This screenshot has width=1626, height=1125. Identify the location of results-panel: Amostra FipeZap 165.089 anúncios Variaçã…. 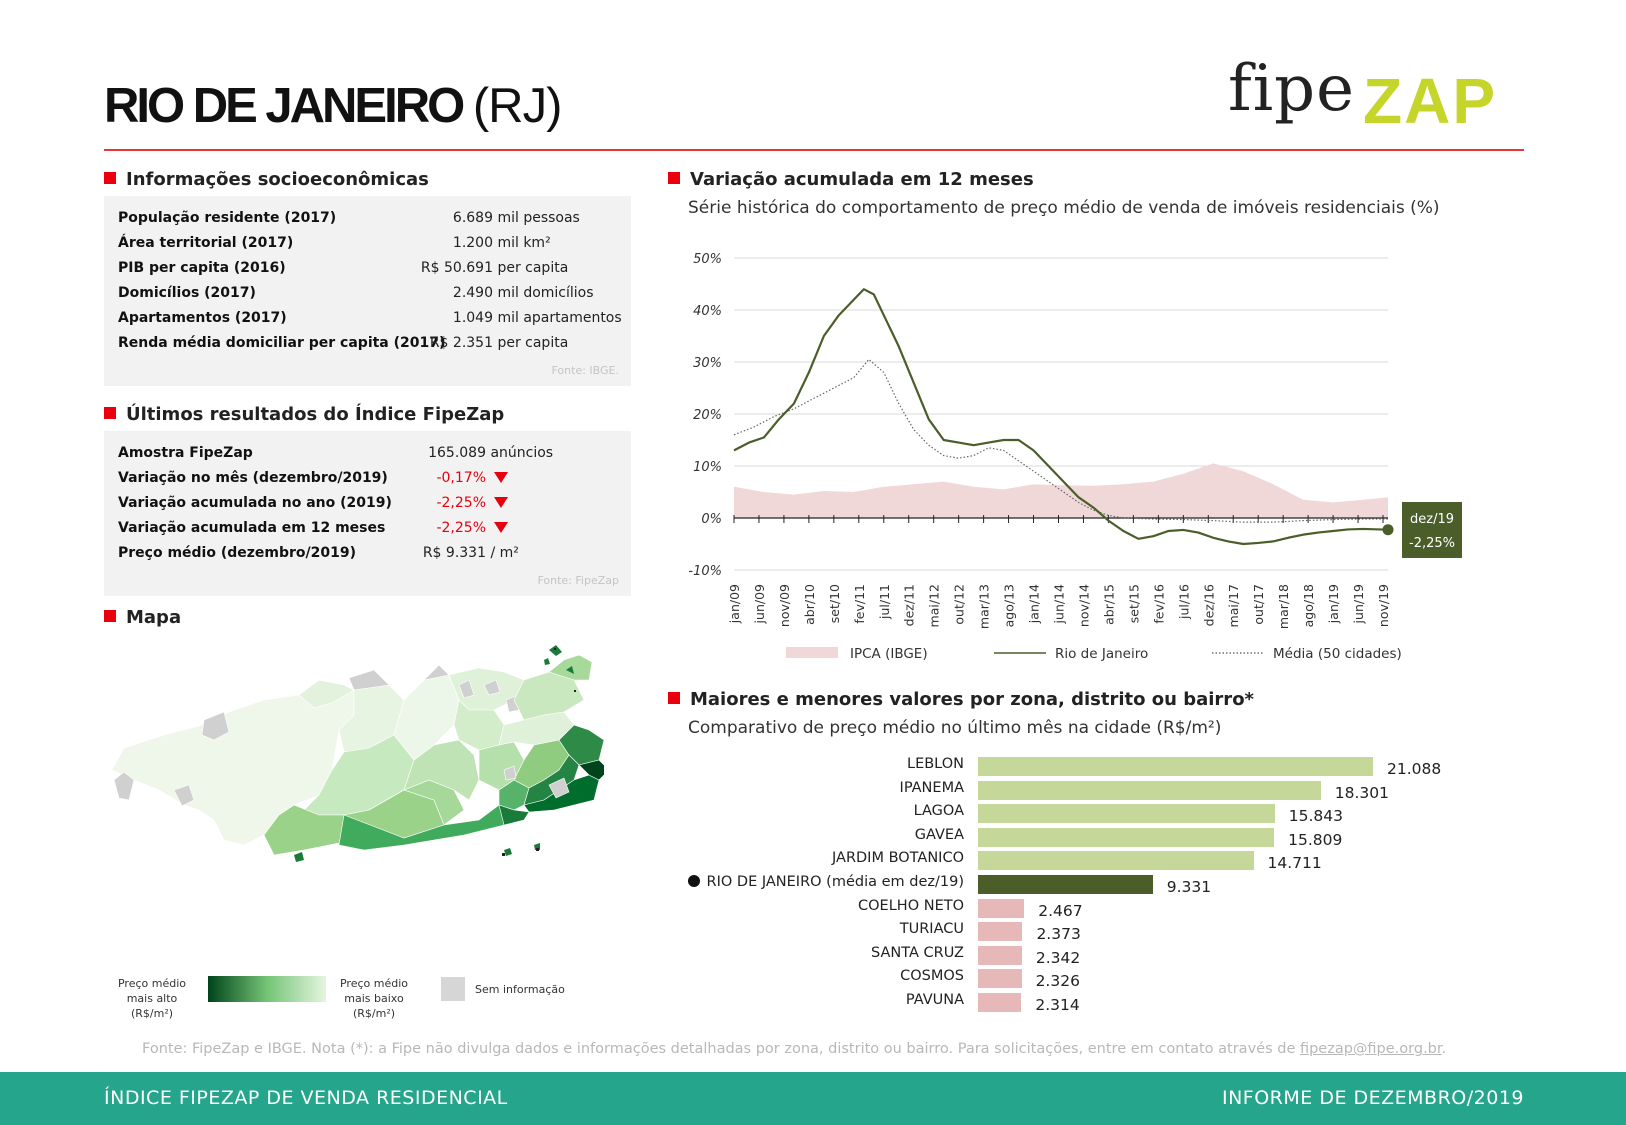
(367, 513).